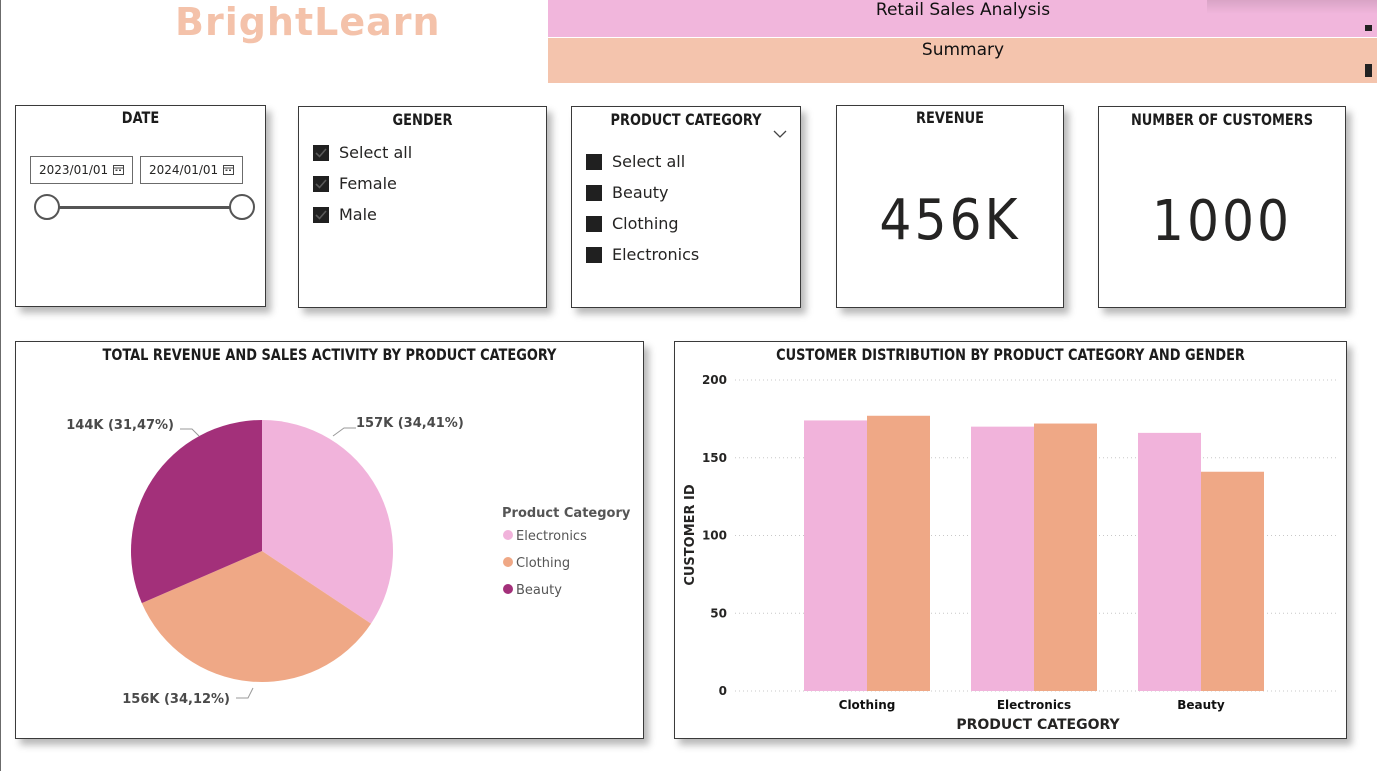 This screenshot has width=1377, height=771. Describe the element at coordinates (780, 134) in the screenshot. I see `chevron-down-icon` at that location.